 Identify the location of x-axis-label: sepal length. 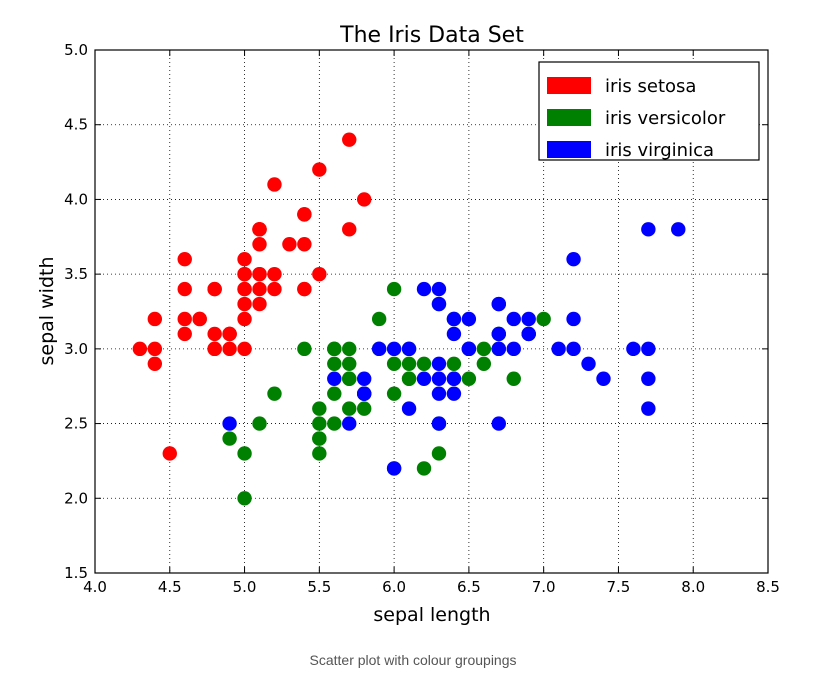
(431, 615).